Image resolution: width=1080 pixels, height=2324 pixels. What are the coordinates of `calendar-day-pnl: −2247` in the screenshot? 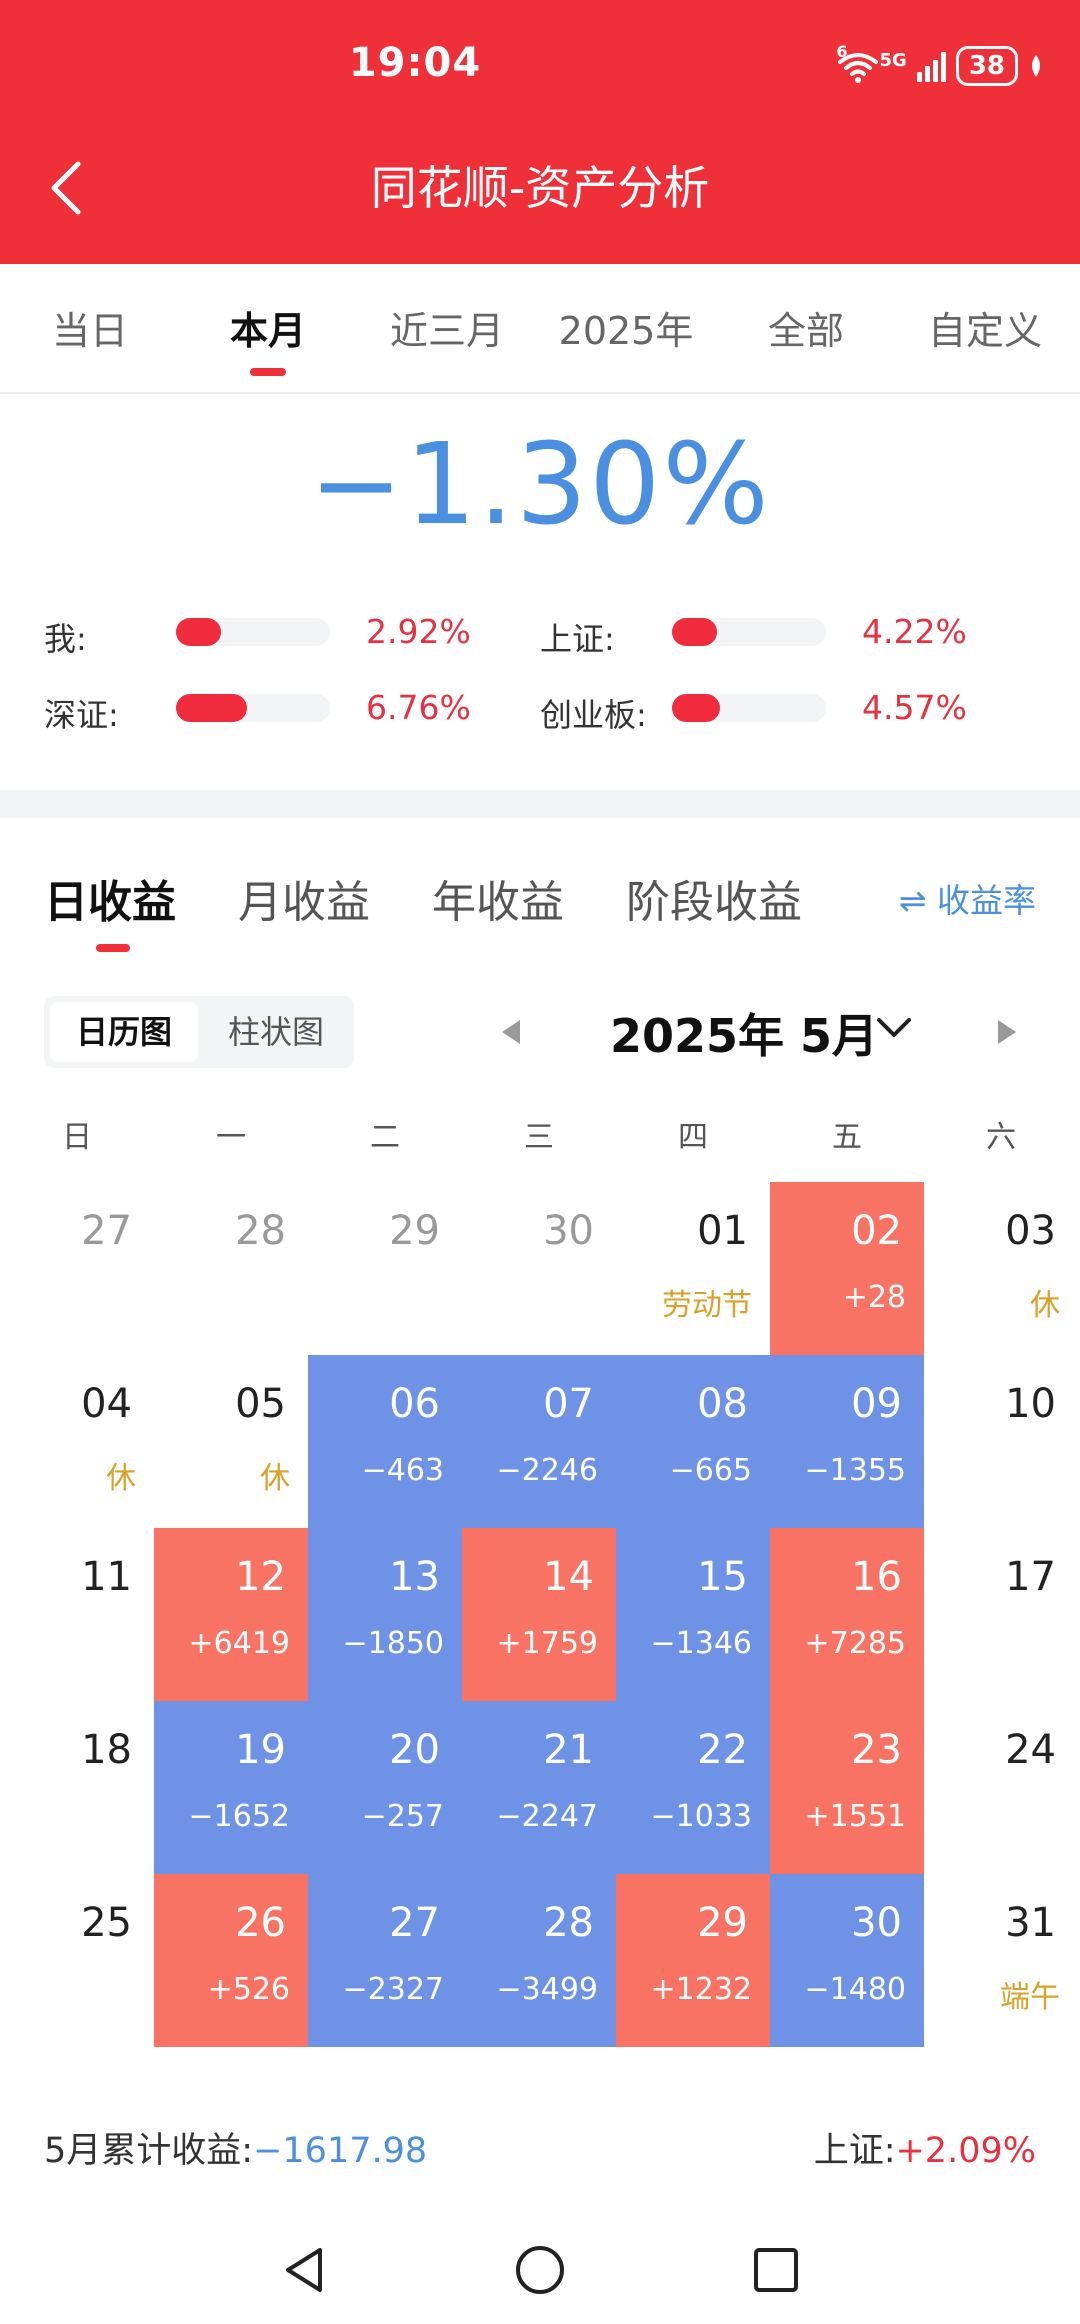 It's located at (547, 1816).